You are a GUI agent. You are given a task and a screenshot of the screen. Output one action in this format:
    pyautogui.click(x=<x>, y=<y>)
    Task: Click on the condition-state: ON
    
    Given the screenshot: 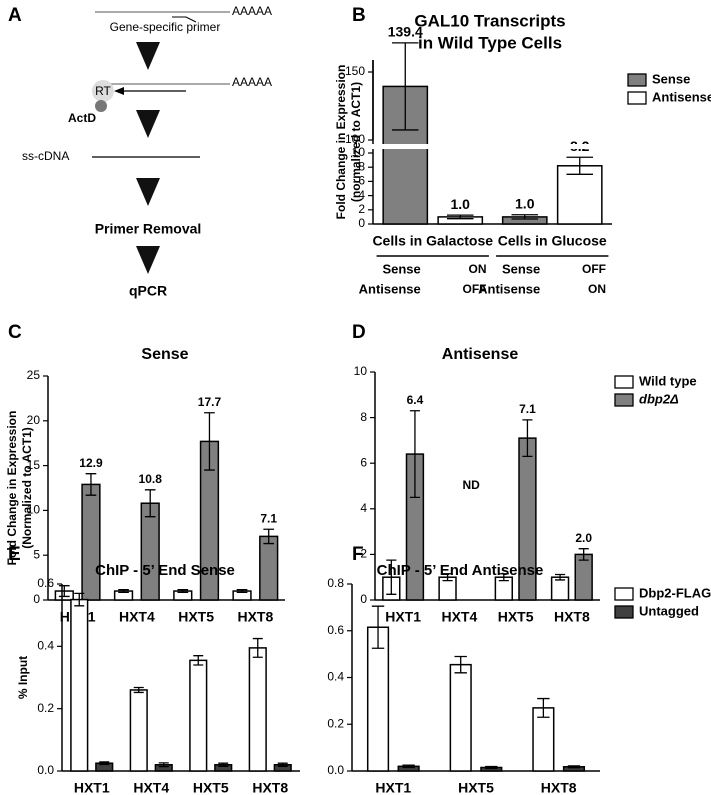 What is the action you would take?
    pyautogui.click(x=478, y=269)
    